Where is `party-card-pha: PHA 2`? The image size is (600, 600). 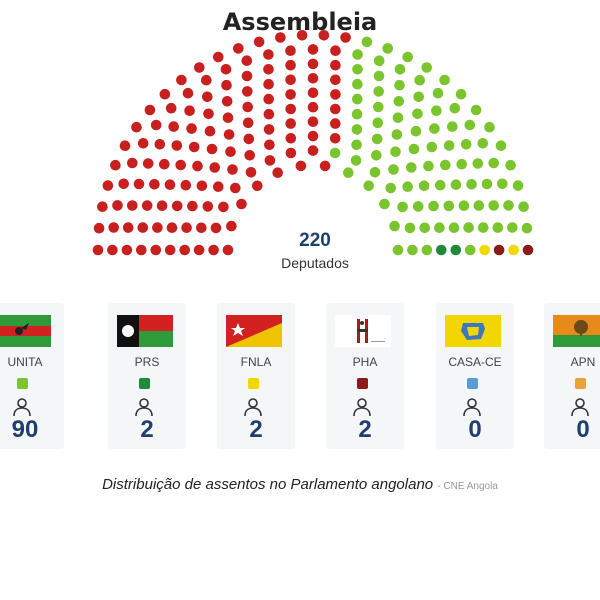 party-card-pha: PHA 2 is located at coordinates (365, 376).